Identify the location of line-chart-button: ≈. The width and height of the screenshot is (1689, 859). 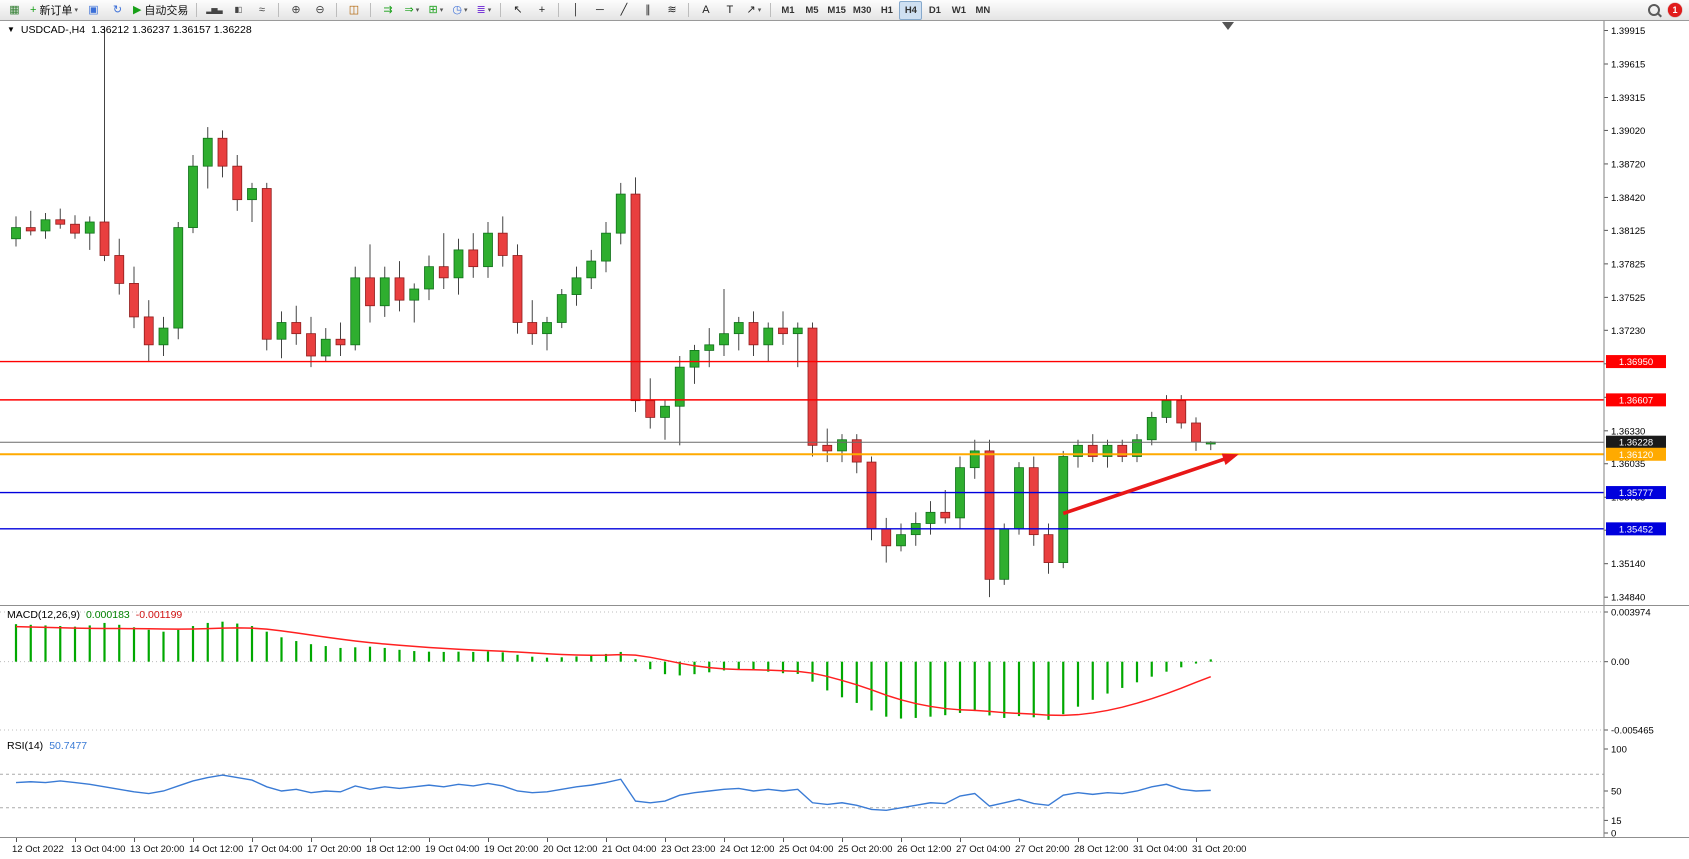
(261, 10).